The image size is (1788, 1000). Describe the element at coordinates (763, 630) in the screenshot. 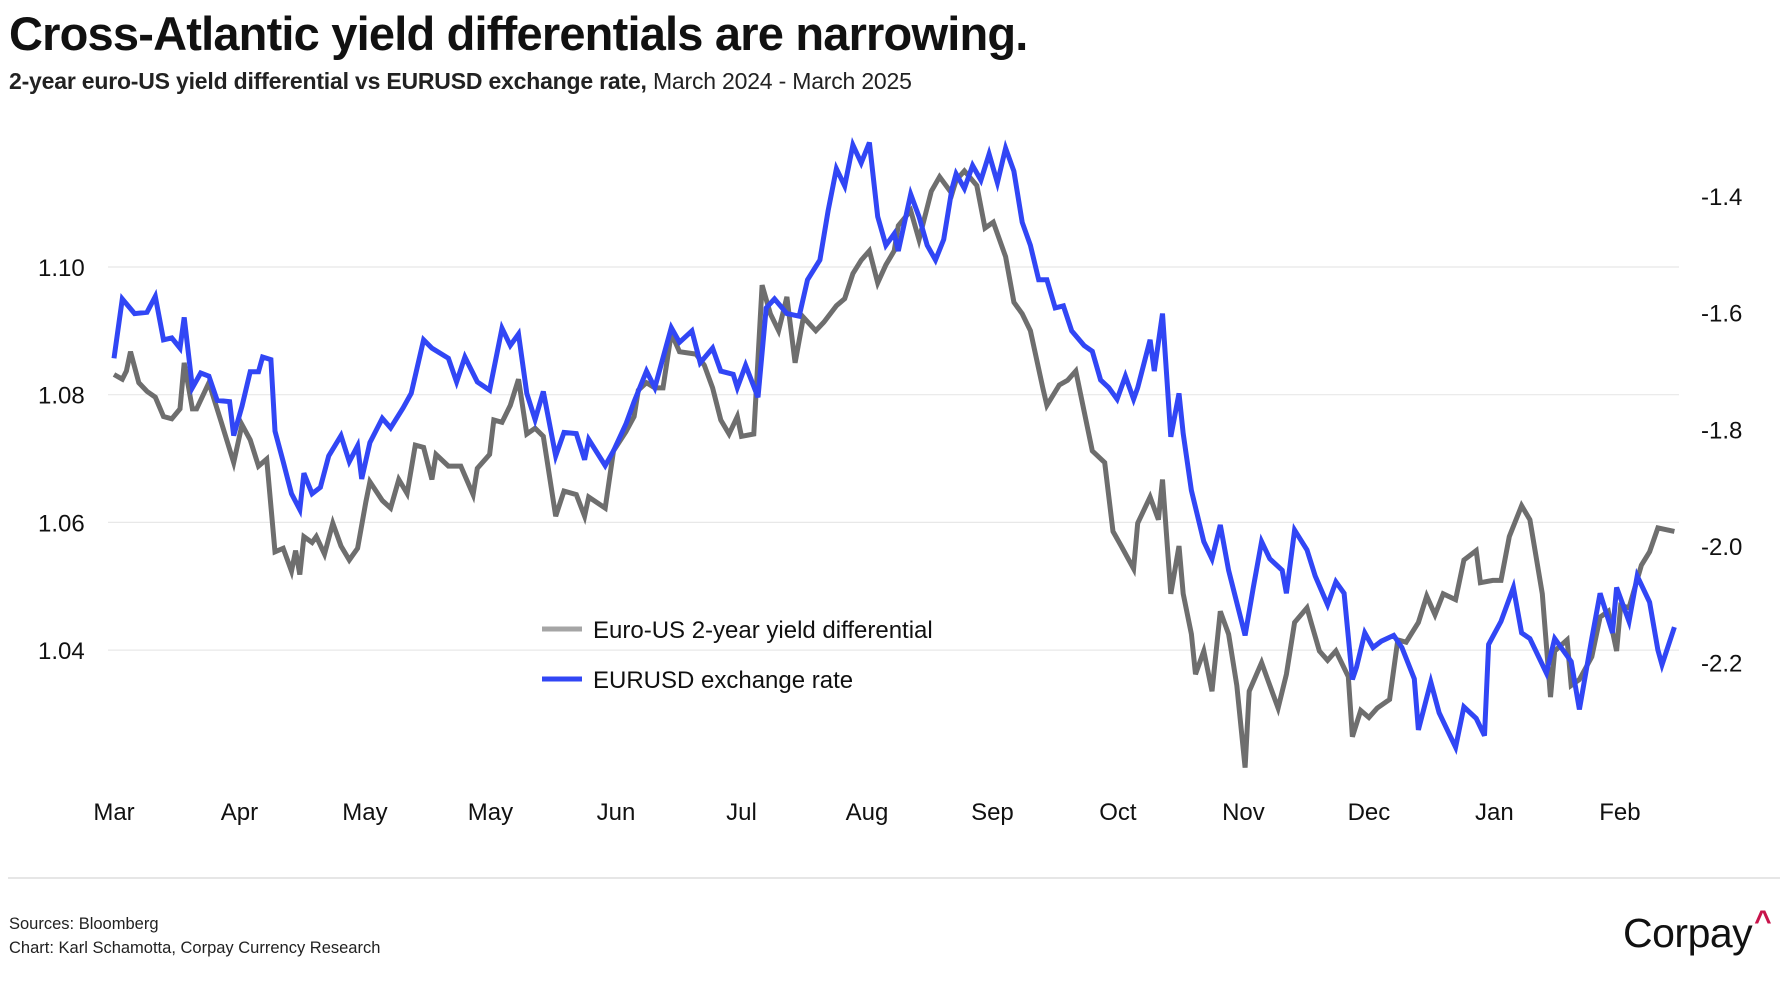

I see `legend-label-differential: Euro-US 2-year yield differential` at that location.